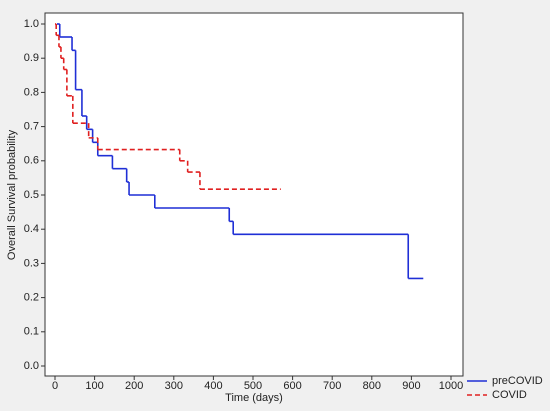 Image resolution: width=550 pixels, height=411 pixels. I want to click on y-tick-label: 0.4, so click(31, 229).